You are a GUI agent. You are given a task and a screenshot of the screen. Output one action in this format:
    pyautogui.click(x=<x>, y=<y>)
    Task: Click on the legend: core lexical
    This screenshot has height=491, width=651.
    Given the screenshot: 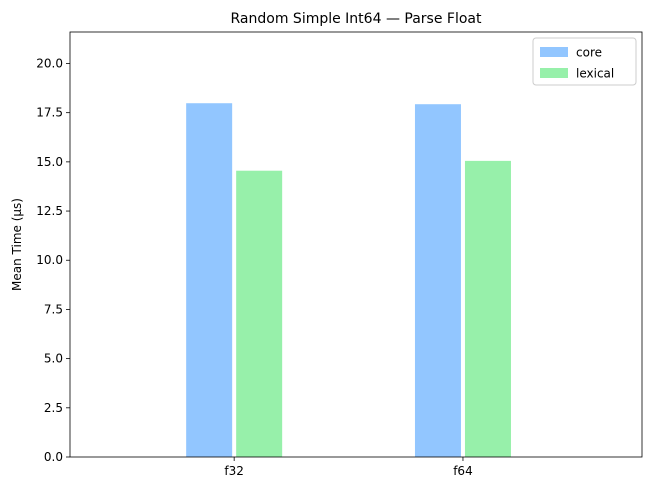 What is the action you would take?
    pyautogui.click(x=584, y=61)
    